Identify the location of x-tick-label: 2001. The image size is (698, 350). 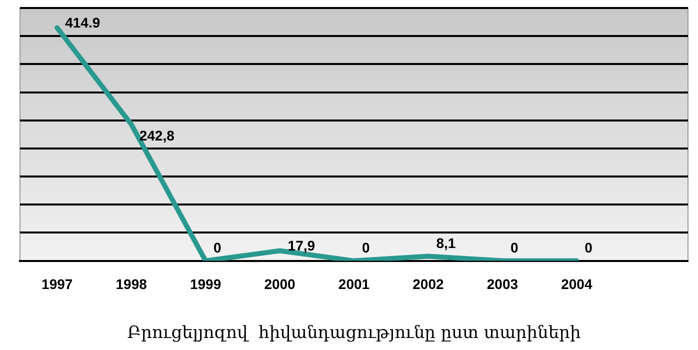
(354, 284).